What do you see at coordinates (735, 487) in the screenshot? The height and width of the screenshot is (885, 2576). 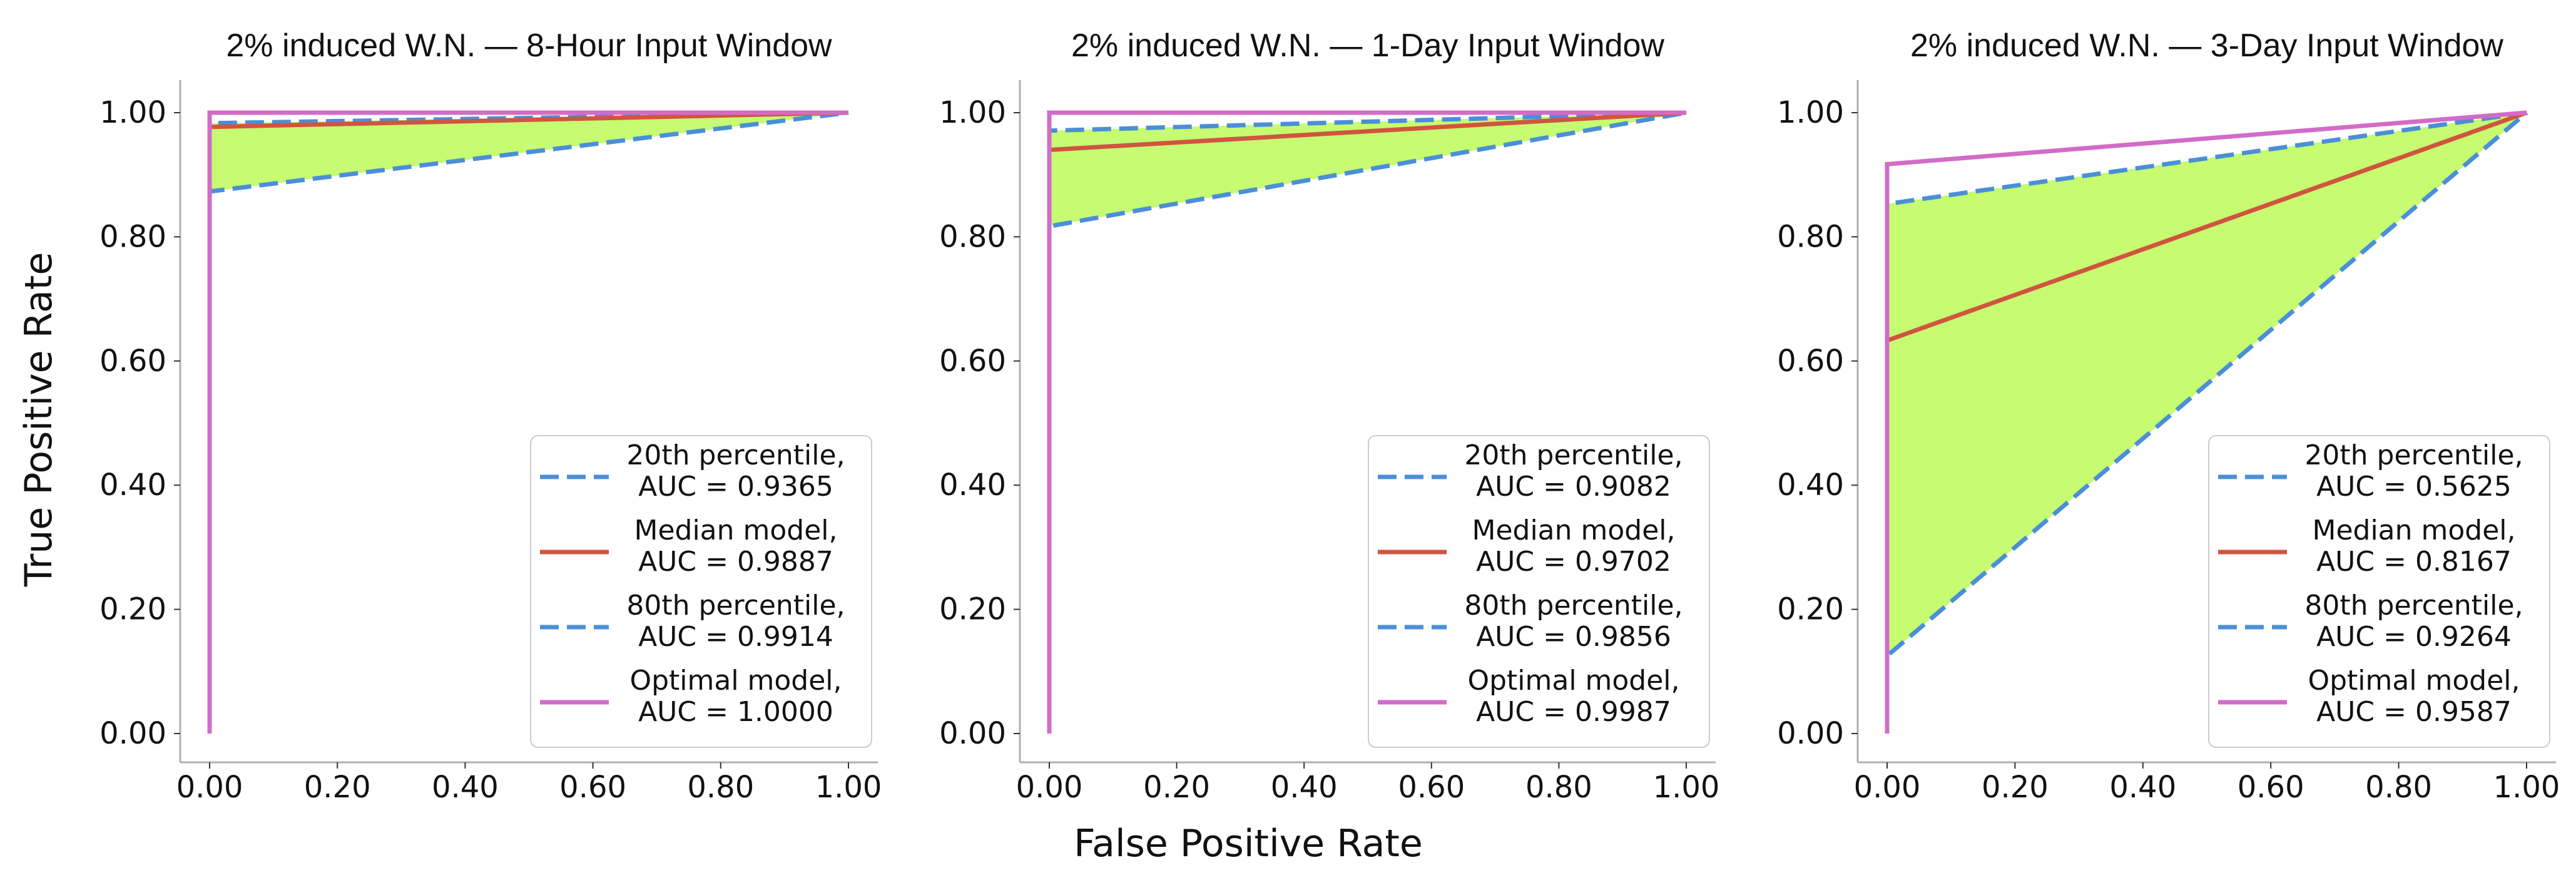 I see `legend-entry-auc: AUC = 0.9365` at bounding box center [735, 487].